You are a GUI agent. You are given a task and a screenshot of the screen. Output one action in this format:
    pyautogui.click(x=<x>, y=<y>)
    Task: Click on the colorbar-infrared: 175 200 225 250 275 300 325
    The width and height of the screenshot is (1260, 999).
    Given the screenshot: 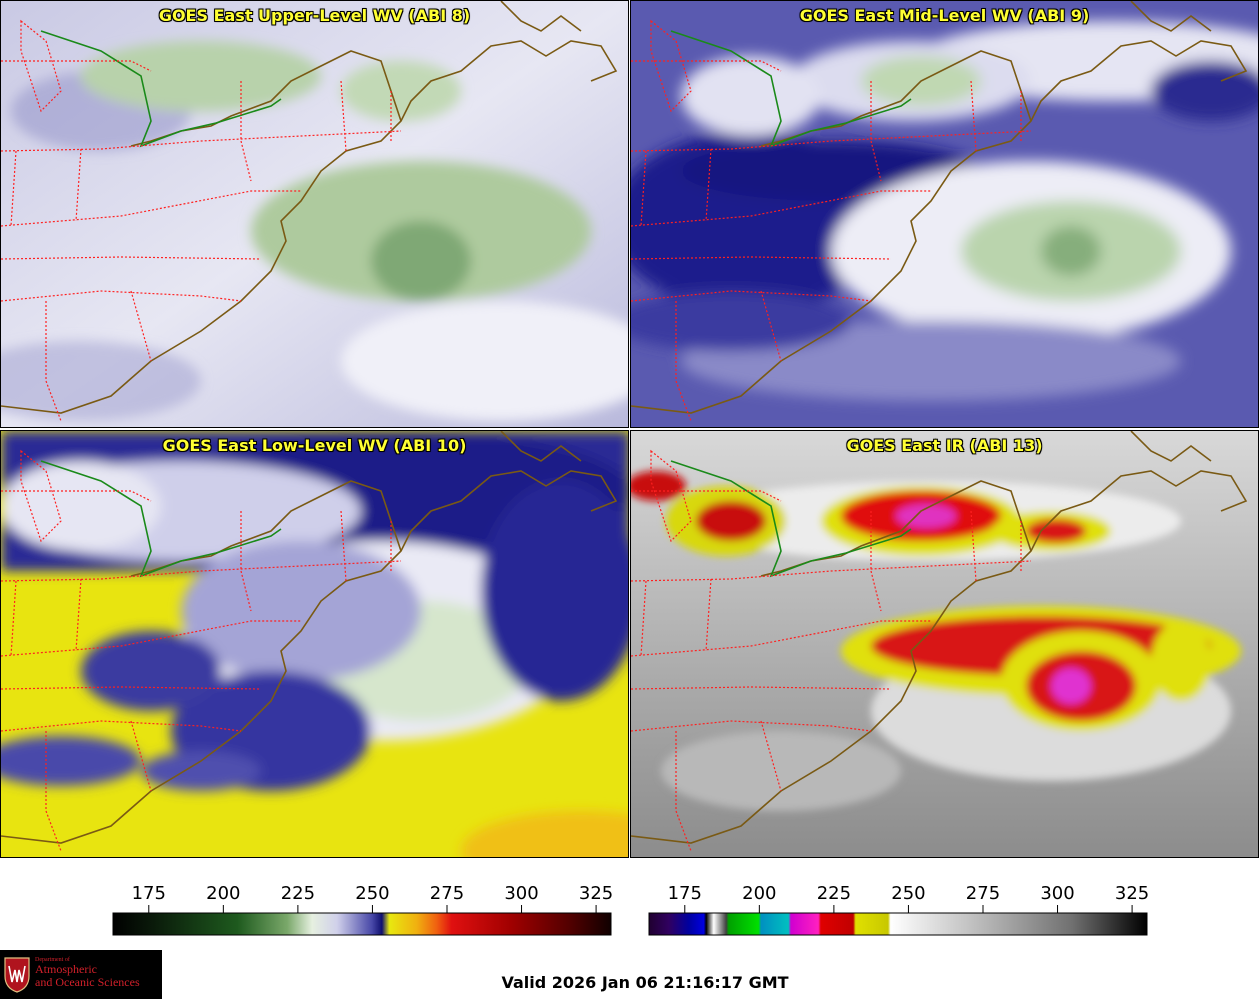 What is the action you would take?
    pyautogui.click(x=898, y=909)
    